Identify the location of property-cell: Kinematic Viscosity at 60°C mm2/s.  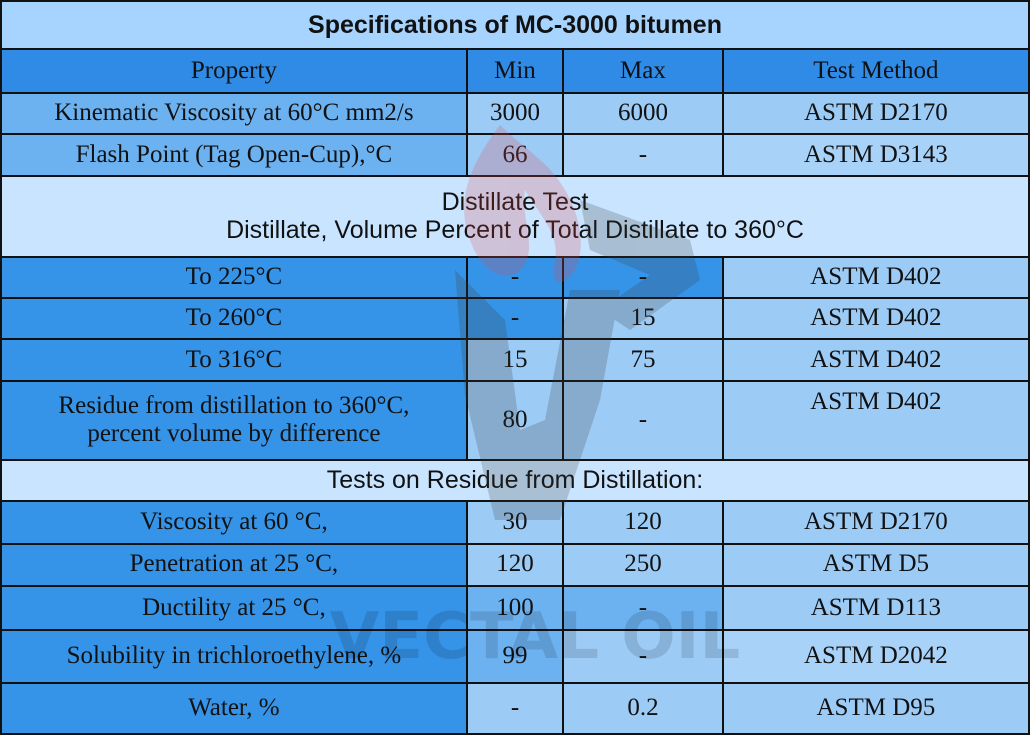
(234, 113).